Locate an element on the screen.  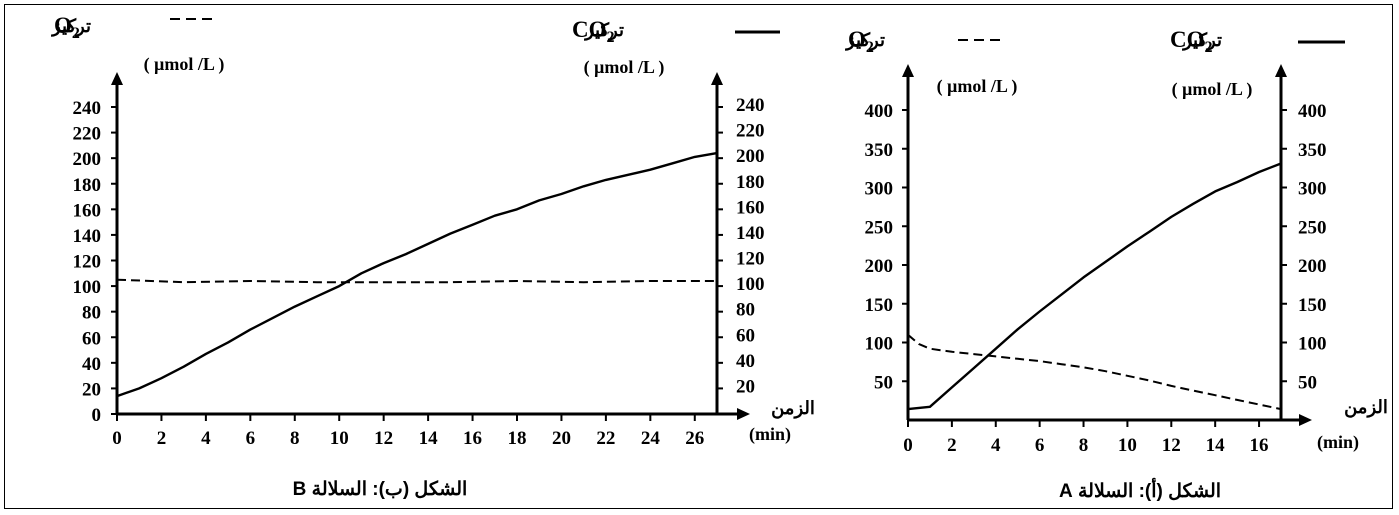
chart-a-left-axis-label: تركيز is located at coordinates (864, 40).